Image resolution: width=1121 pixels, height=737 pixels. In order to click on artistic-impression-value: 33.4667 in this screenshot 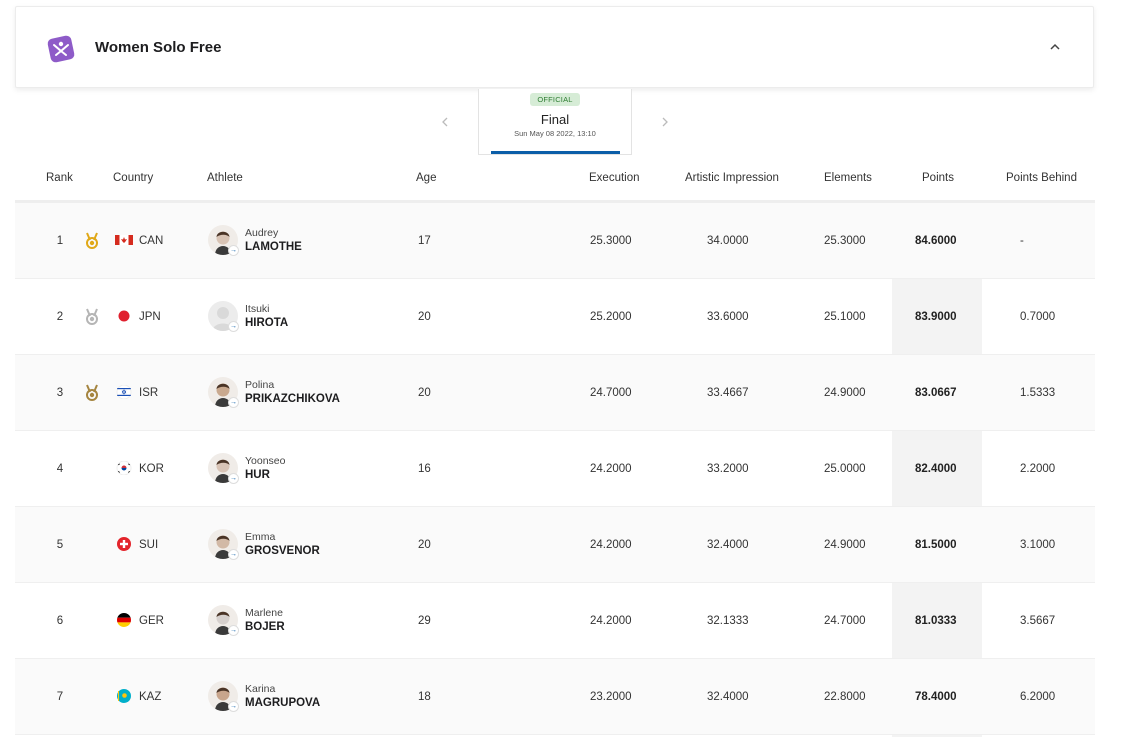, I will do `click(728, 393)`.